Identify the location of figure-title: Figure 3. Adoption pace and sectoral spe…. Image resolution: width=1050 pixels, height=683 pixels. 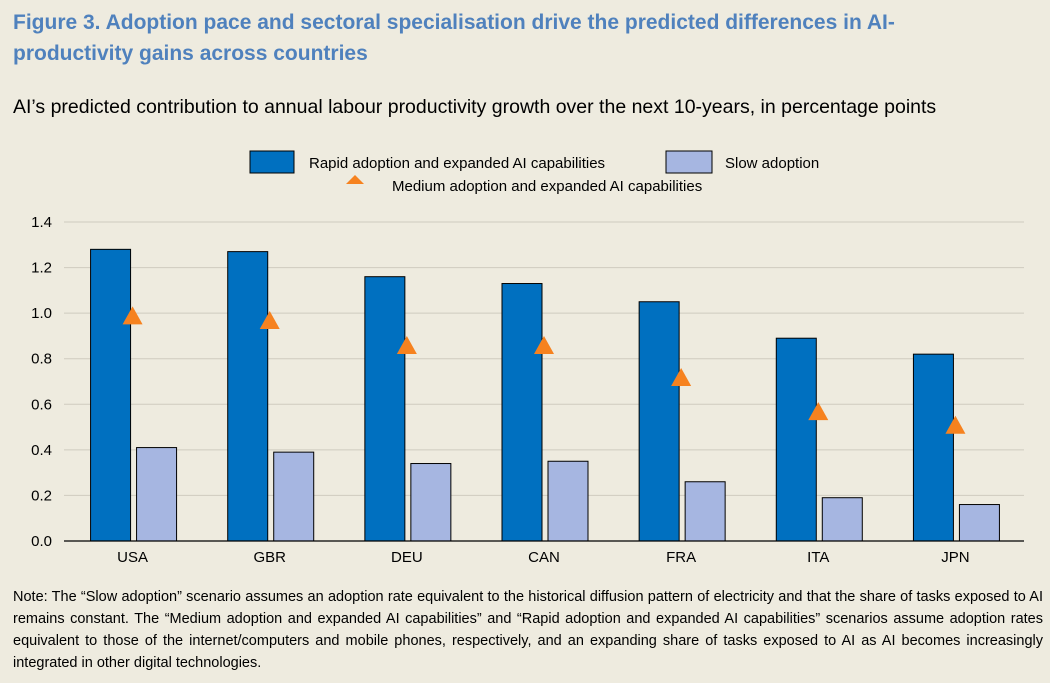
(454, 38).